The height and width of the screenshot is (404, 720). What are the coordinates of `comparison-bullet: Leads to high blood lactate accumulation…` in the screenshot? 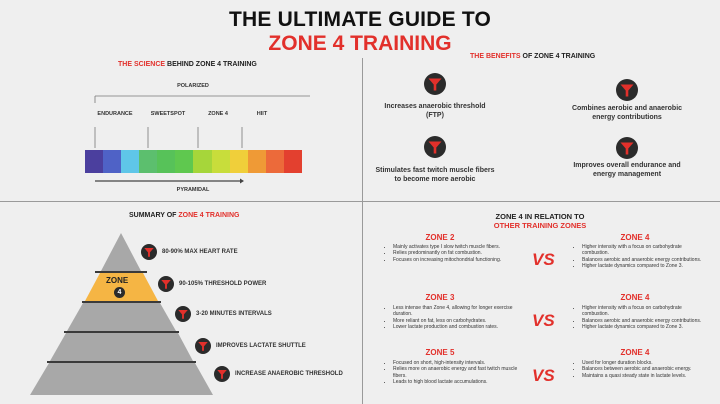 It's located at (455, 382).